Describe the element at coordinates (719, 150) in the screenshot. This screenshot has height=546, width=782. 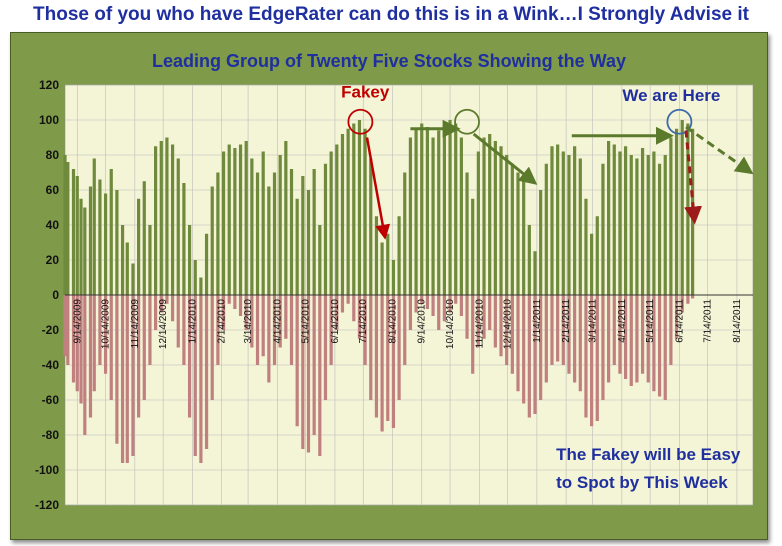
I see `projection-arrow-up` at that location.